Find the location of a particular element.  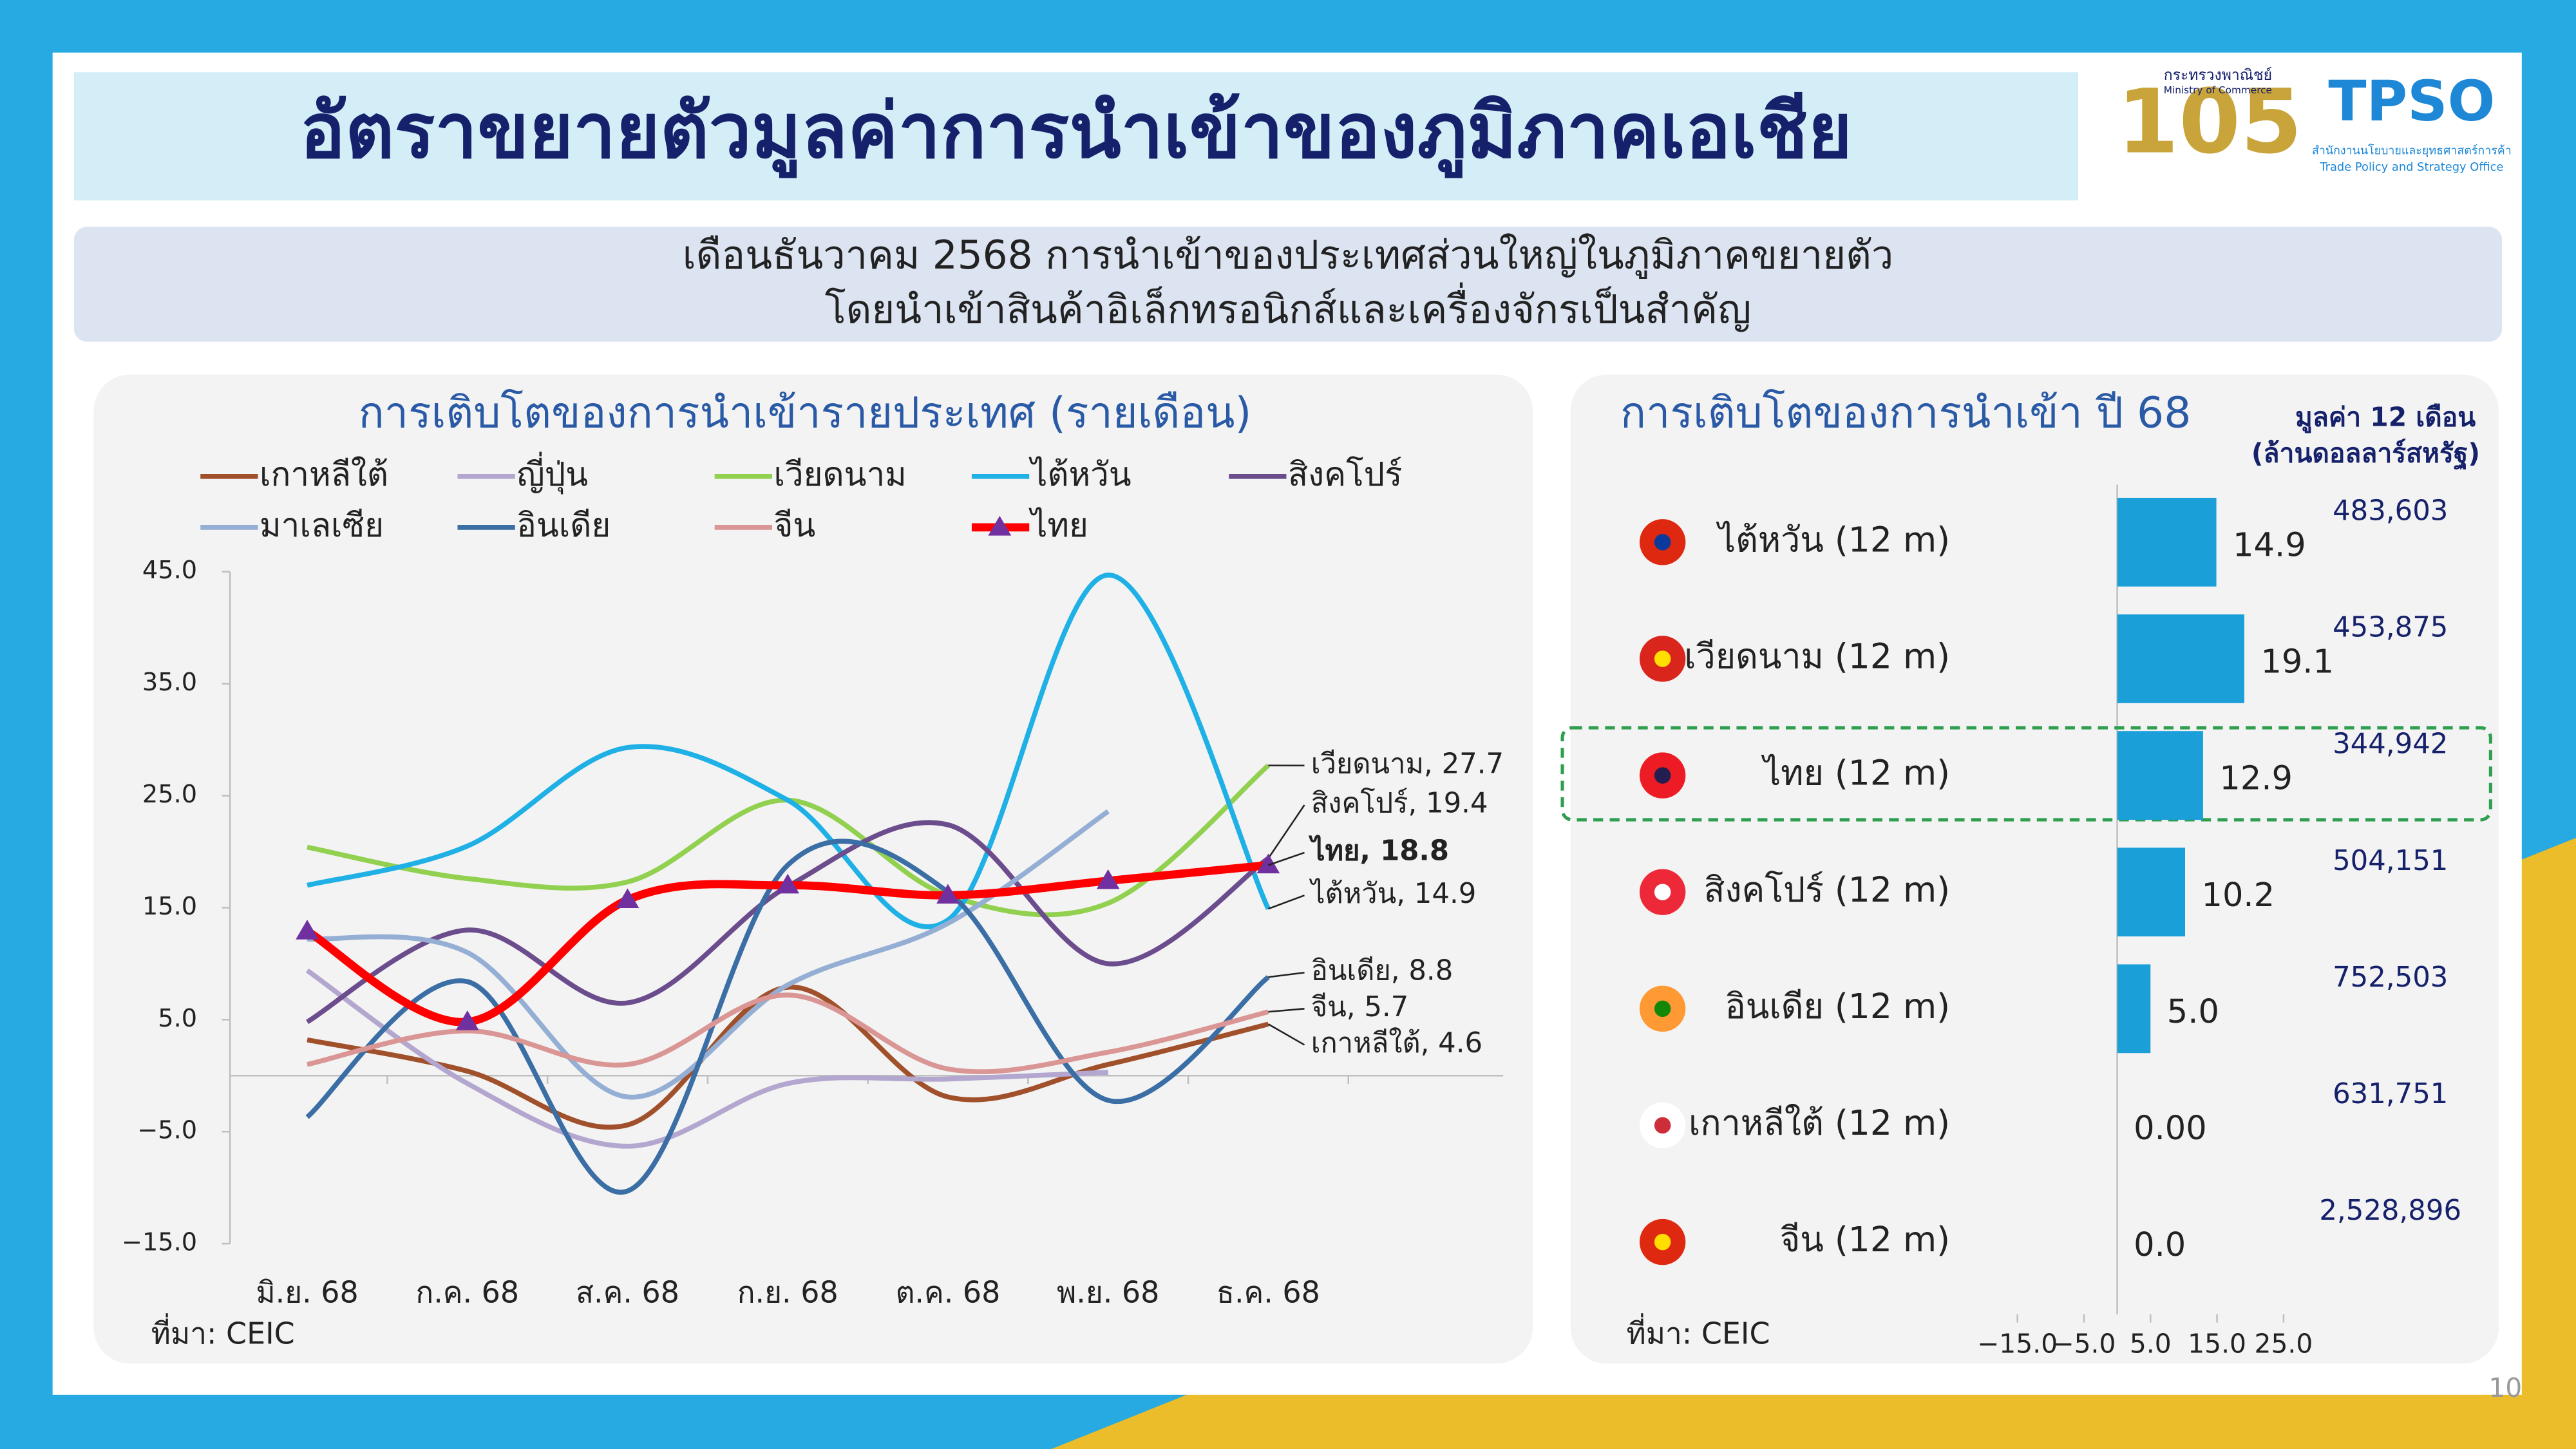

logo-office-en: Trade Policy and Strategy Office is located at coordinates (2411, 167).